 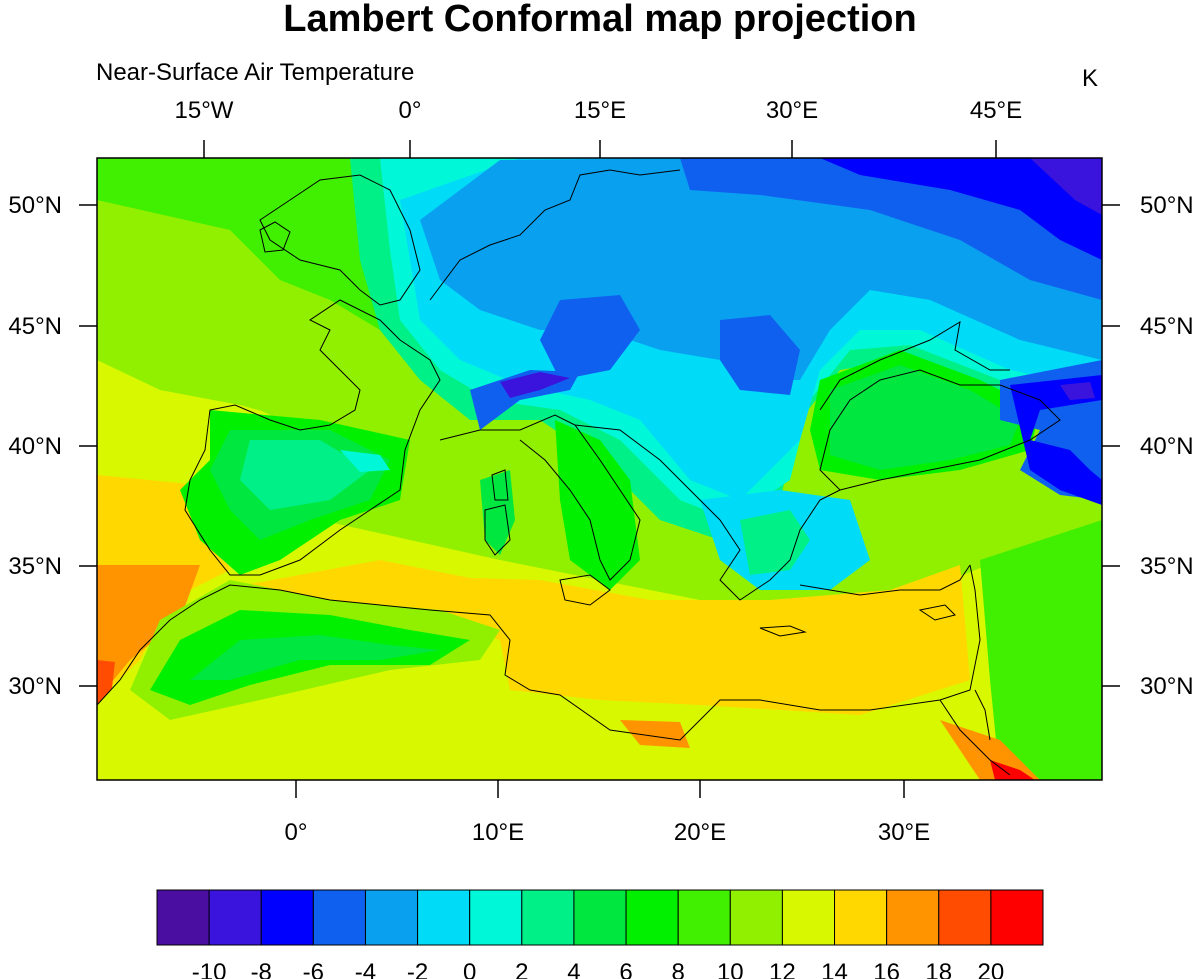 I want to click on bottom-tick-label: 10°E, so click(x=498, y=832).